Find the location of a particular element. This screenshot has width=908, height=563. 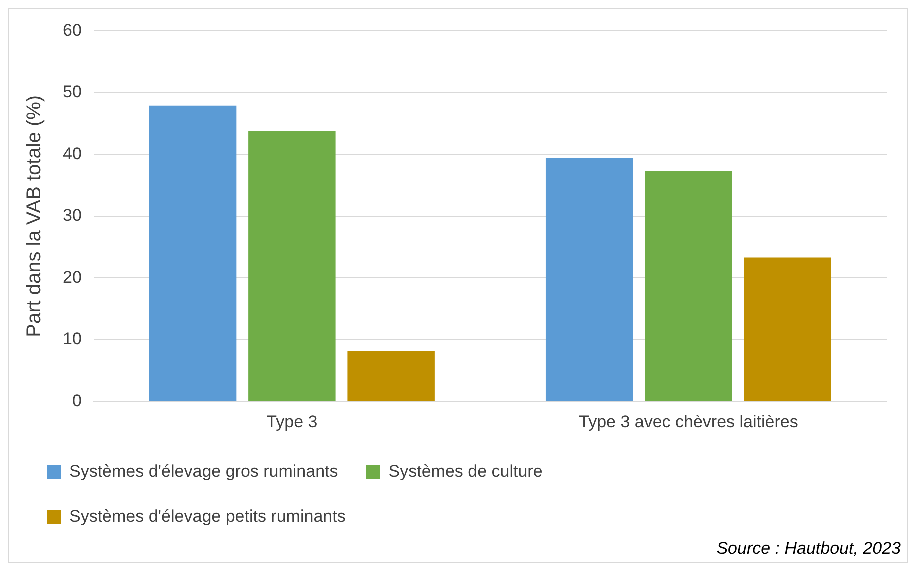

y-tick-label: 0 is located at coordinates (77, 400).